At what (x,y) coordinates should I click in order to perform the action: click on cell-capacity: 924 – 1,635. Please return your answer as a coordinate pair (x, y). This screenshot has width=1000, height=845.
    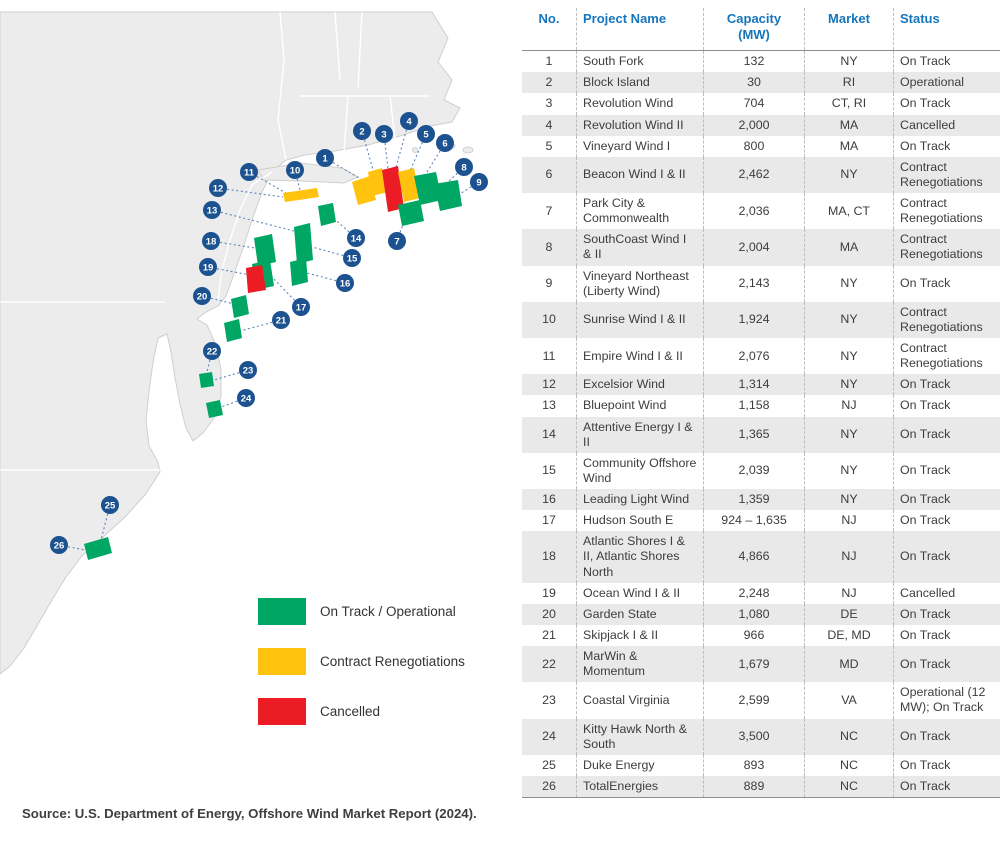
    Looking at the image, I should click on (754, 521).